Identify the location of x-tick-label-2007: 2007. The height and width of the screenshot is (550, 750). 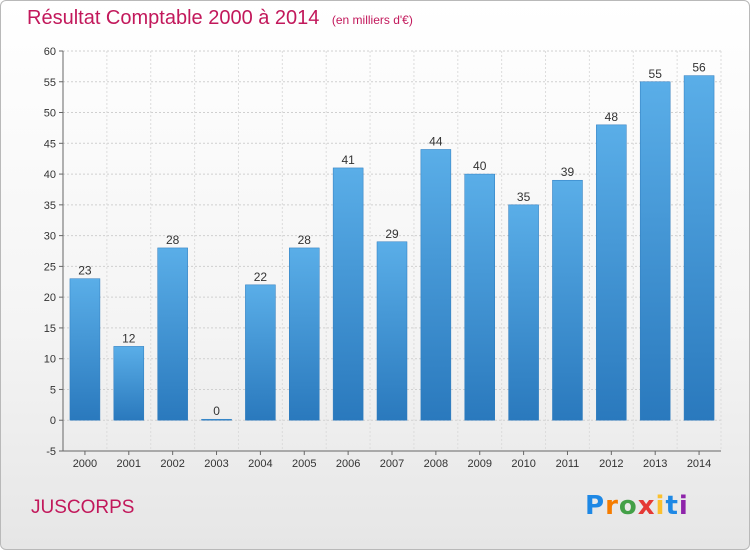
(392, 464).